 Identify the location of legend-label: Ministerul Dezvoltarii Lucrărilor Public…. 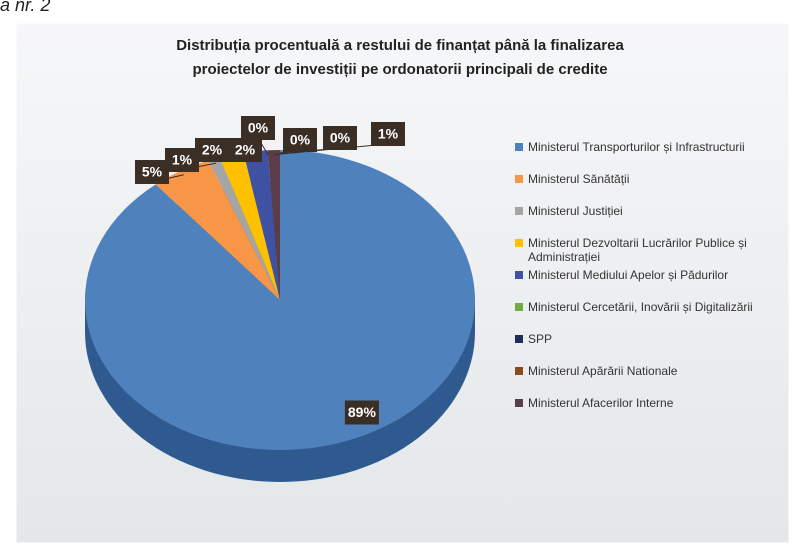
(637, 250).